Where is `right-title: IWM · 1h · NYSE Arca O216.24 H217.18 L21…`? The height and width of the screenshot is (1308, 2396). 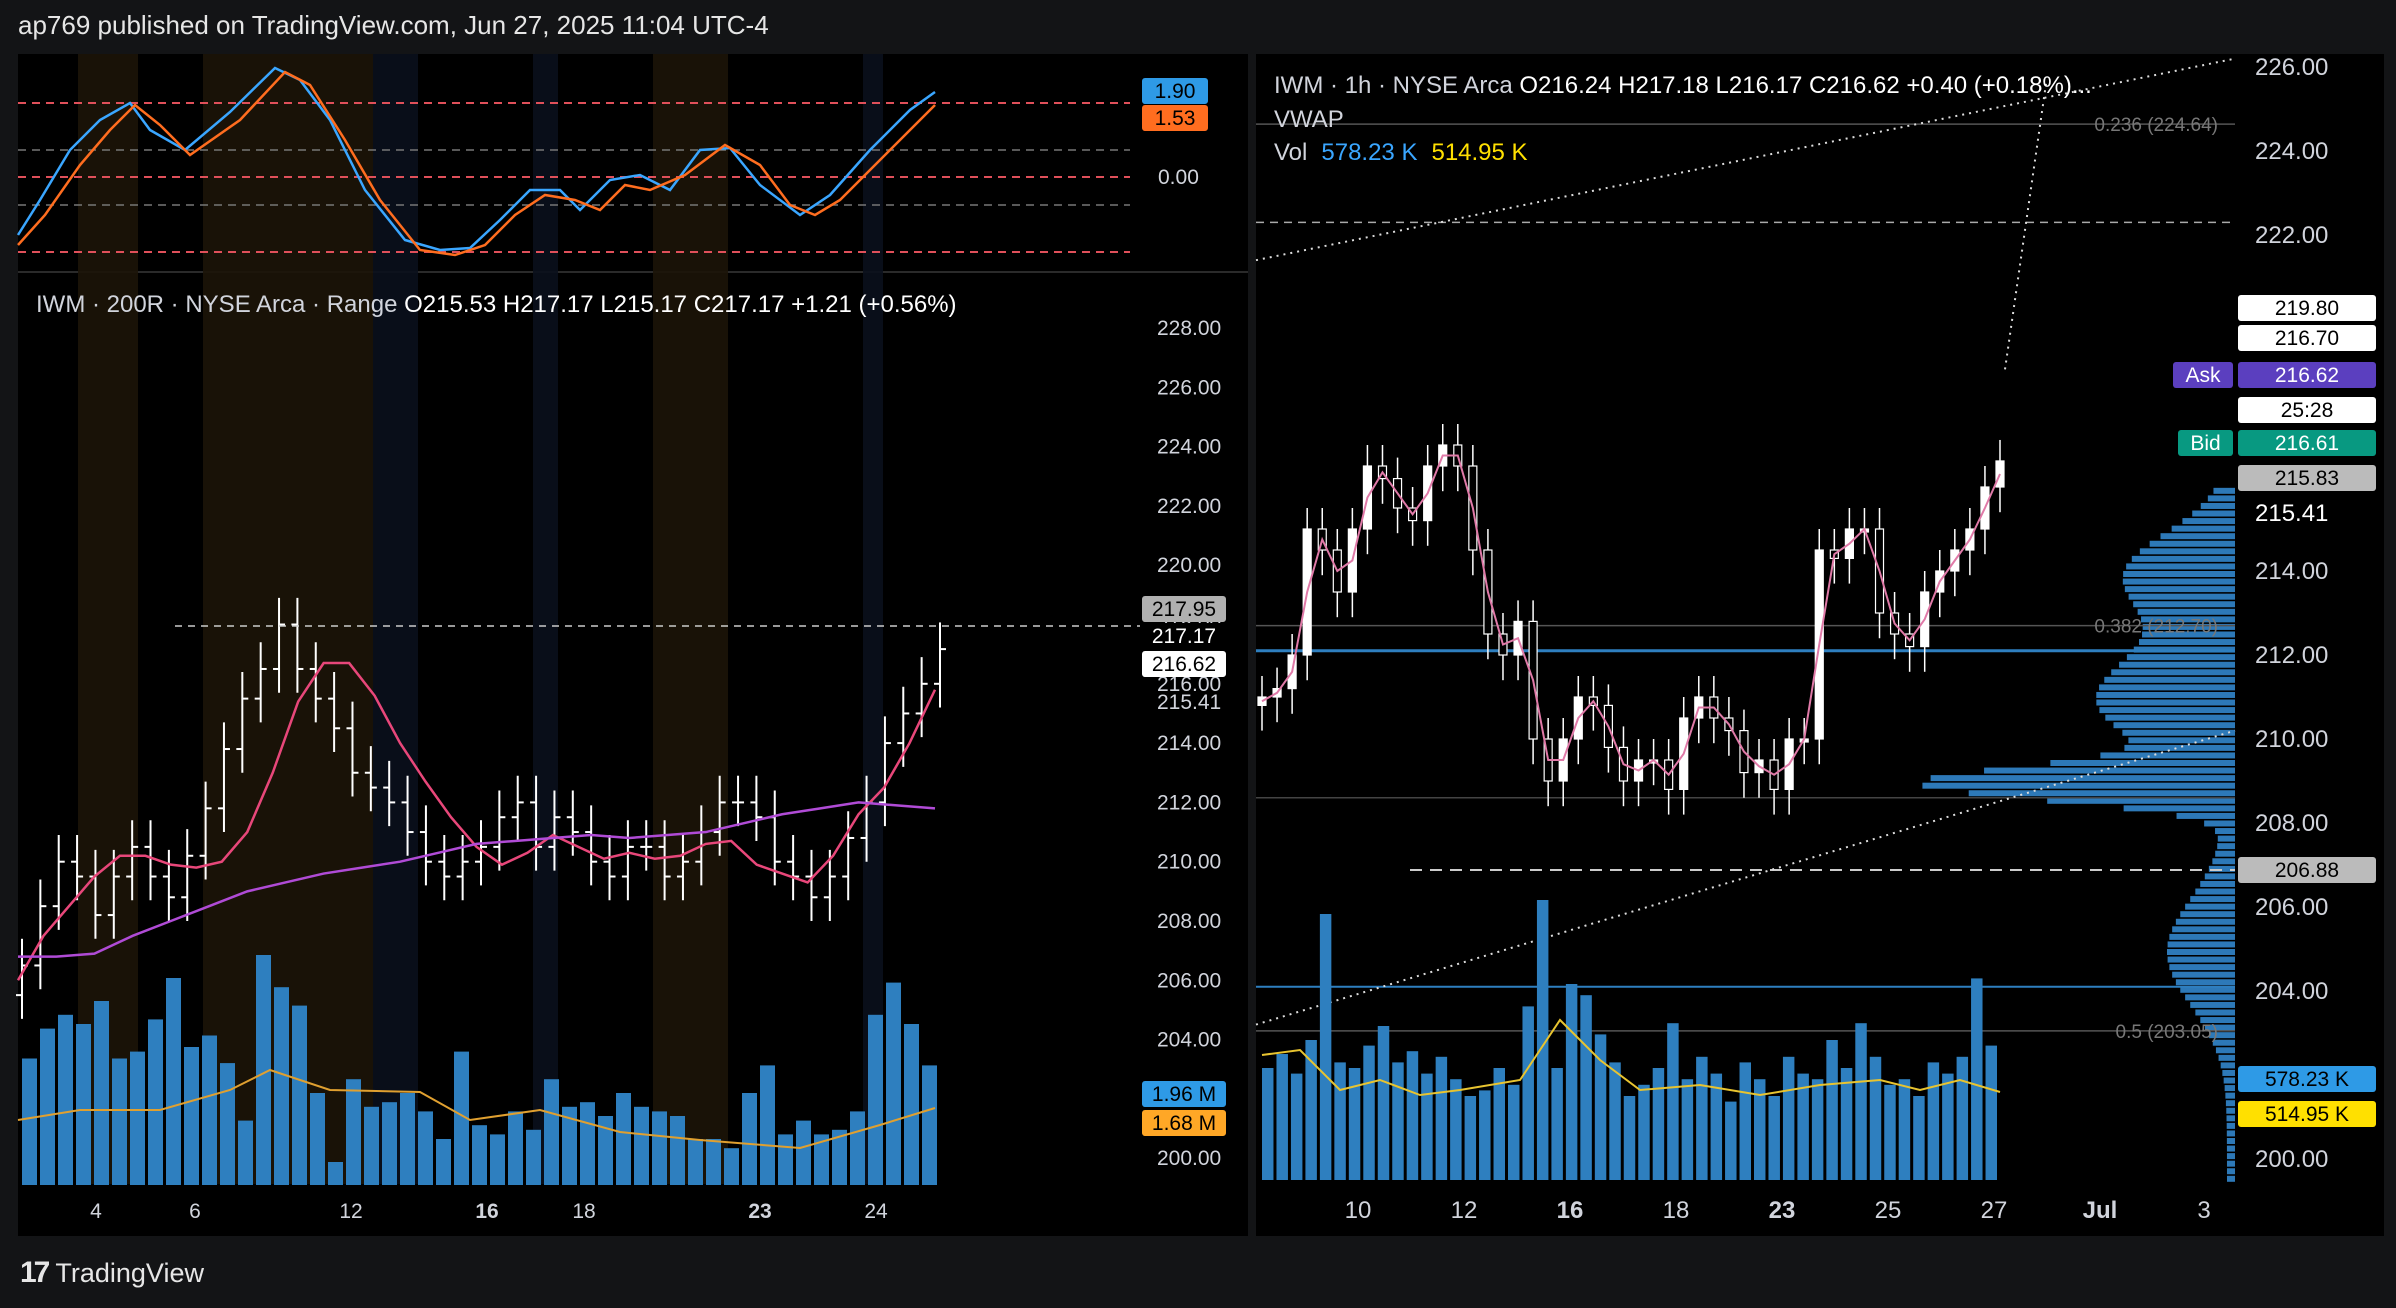 right-title: IWM · 1h · NYSE Arca O216.24 H217.18 L21… is located at coordinates (1683, 85).